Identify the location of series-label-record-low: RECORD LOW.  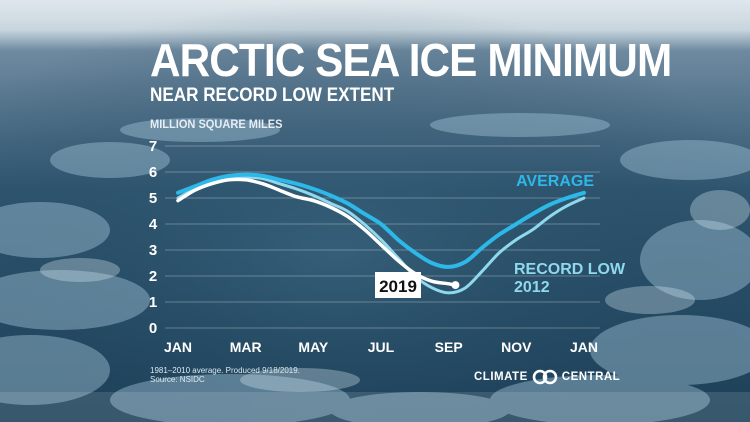
(570, 269).